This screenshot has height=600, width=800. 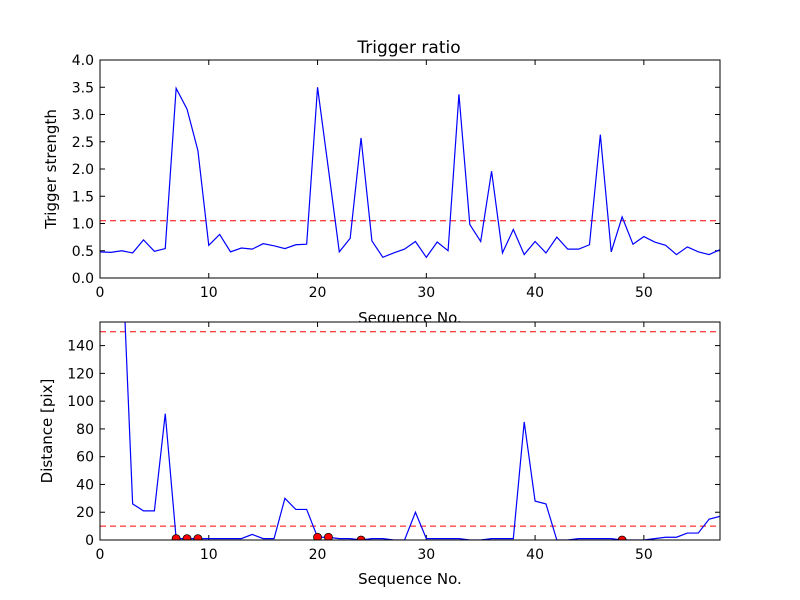 I want to click on bottom-y-tick-label: 140, so click(x=80, y=347).